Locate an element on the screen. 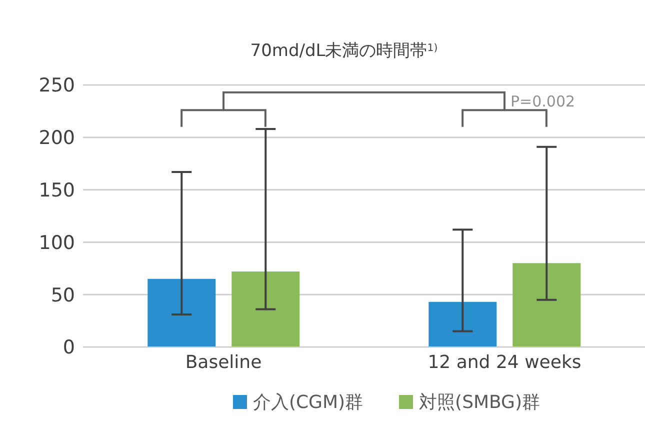  y-tick-label: 200 is located at coordinates (56, 138).